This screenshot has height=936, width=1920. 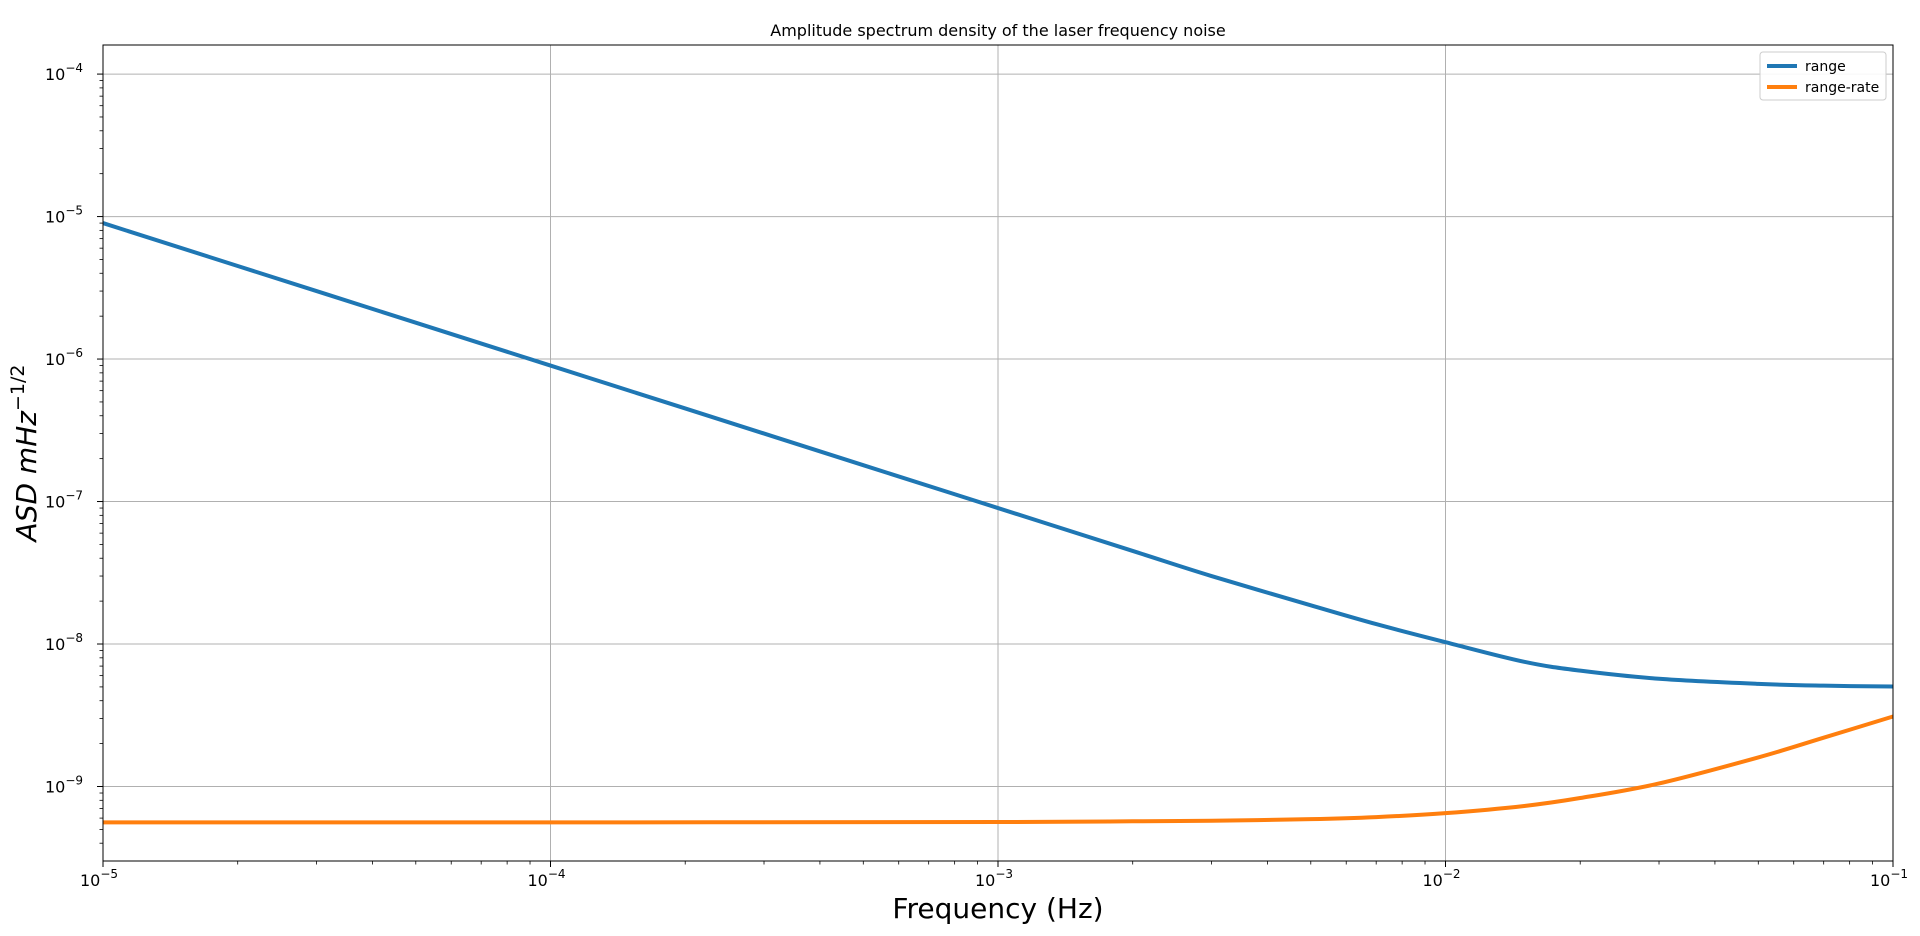 What do you see at coordinates (997, 908) in the screenshot?
I see `x-axis-label: Frequency (Hz)` at bounding box center [997, 908].